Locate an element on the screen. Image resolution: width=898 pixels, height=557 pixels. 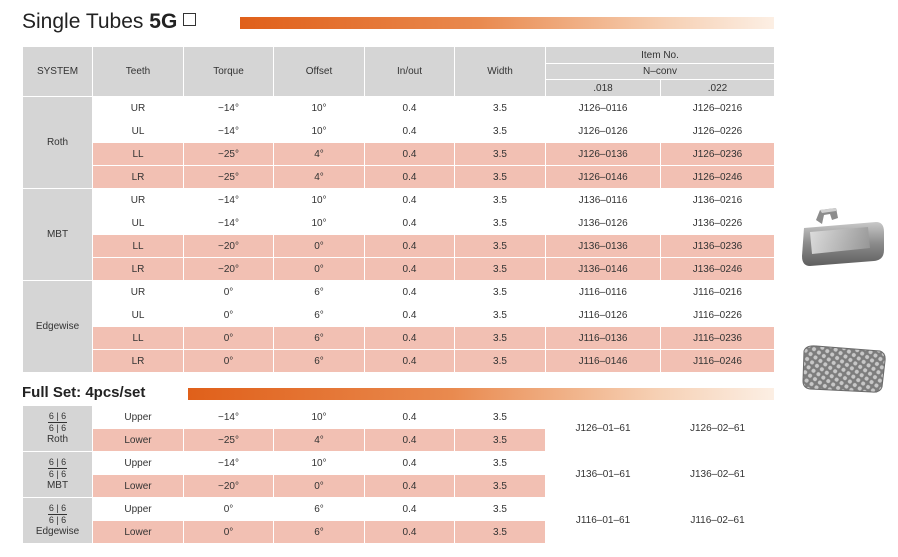
system-name-cell: MBT is located at coordinates (57, 234).